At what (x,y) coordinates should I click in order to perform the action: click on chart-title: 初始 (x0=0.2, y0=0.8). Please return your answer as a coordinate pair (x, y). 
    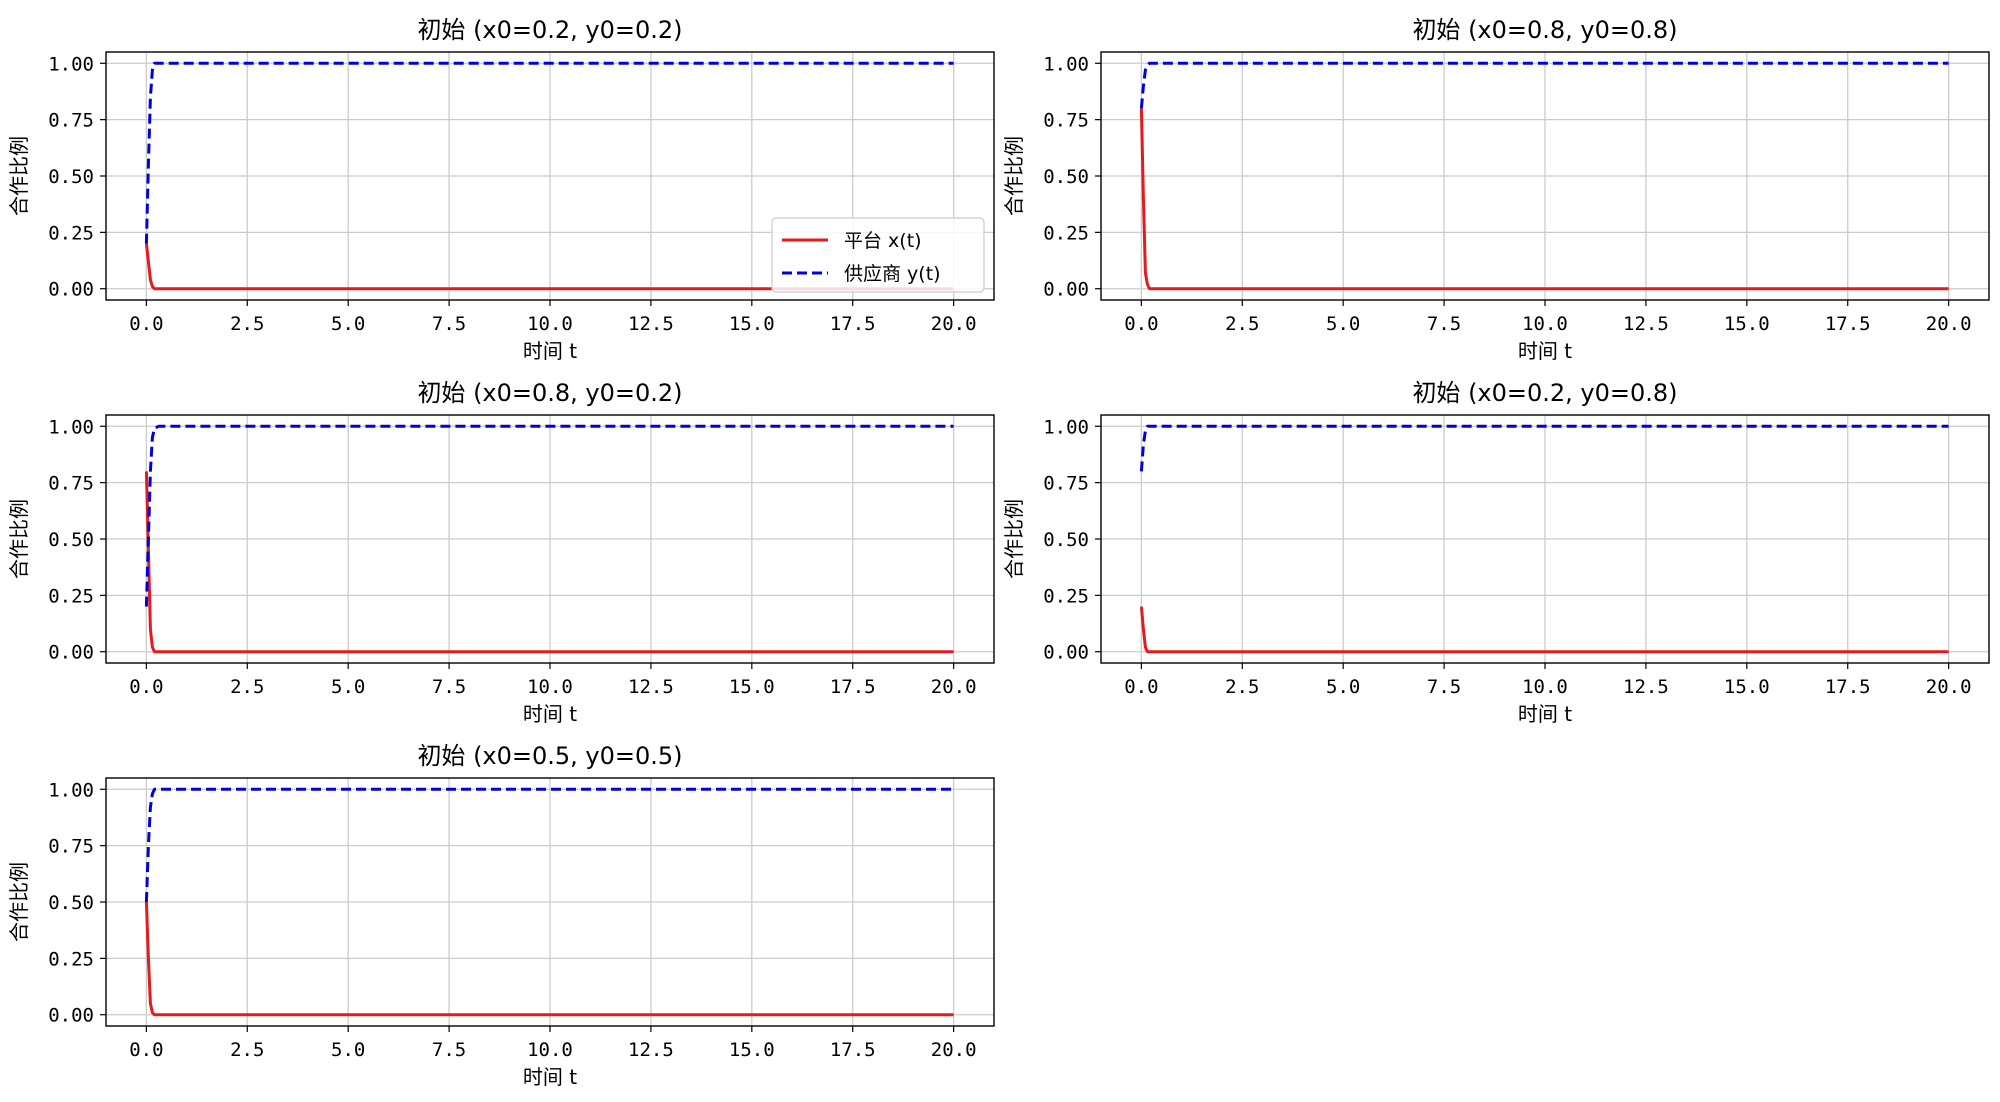
    Looking at the image, I should click on (1544, 393).